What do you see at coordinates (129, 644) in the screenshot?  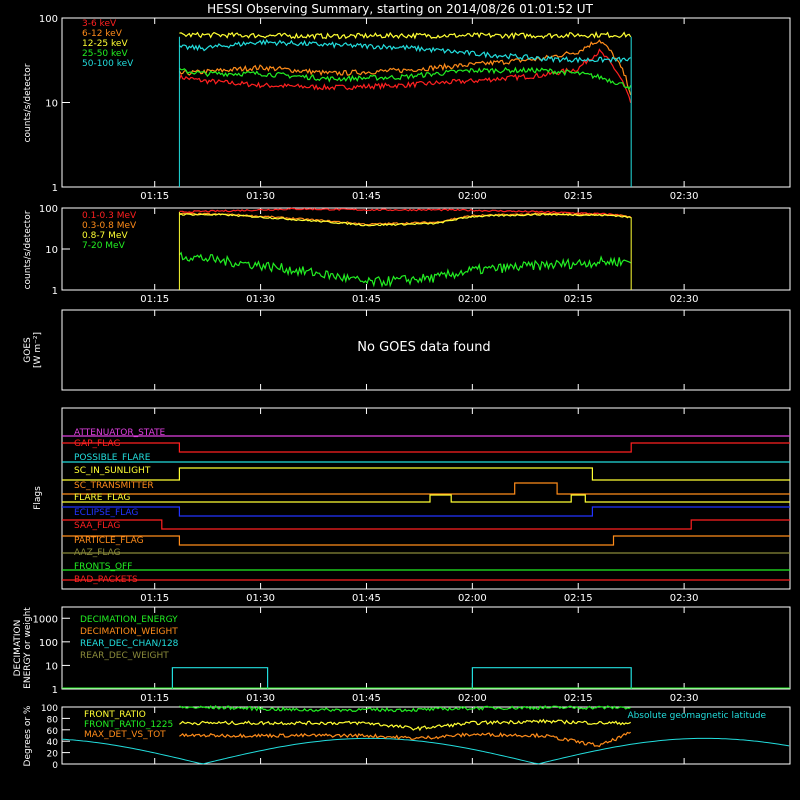 I see `decimation-legend-entry: REAR_DEC_CHAN/128` at bounding box center [129, 644].